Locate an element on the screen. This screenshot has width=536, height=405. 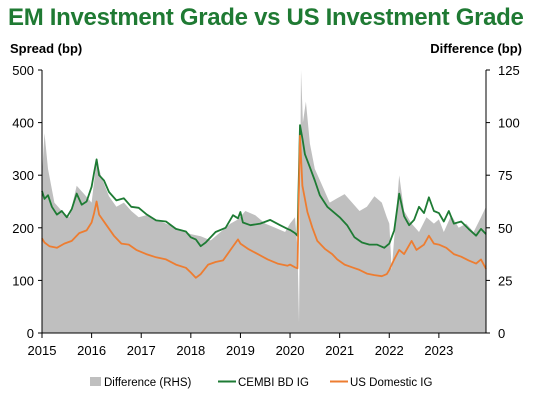
left-tick-label: 400 is located at coordinates (23, 123).